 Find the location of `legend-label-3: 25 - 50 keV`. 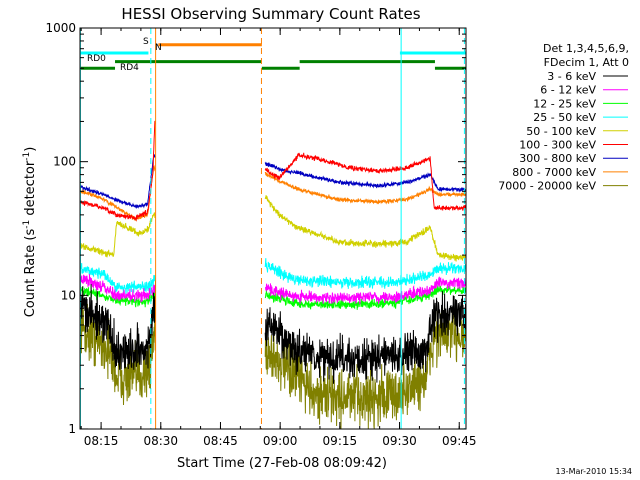

legend-label-3: 25 - 50 keV is located at coordinates (564, 117).